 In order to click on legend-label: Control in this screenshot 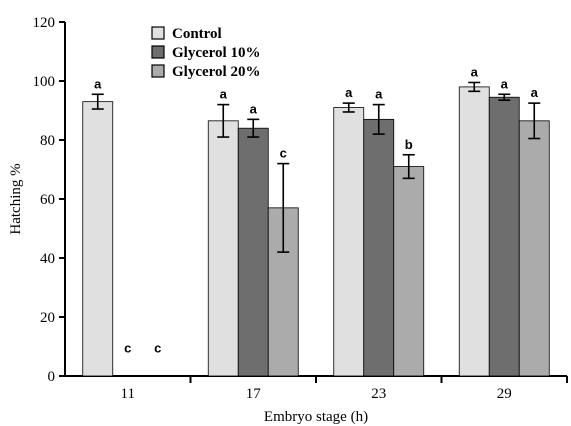, I will do `click(197, 34)`.